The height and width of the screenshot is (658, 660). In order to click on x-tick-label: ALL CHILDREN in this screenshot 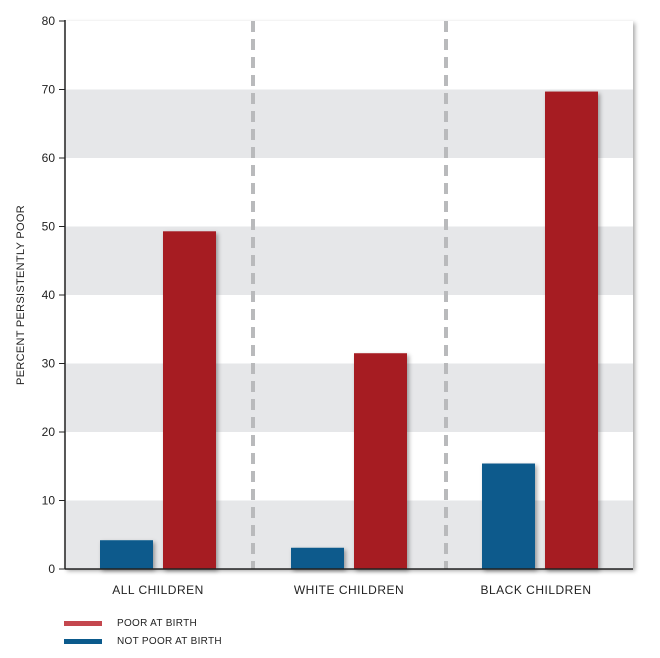, I will do `click(158, 590)`.